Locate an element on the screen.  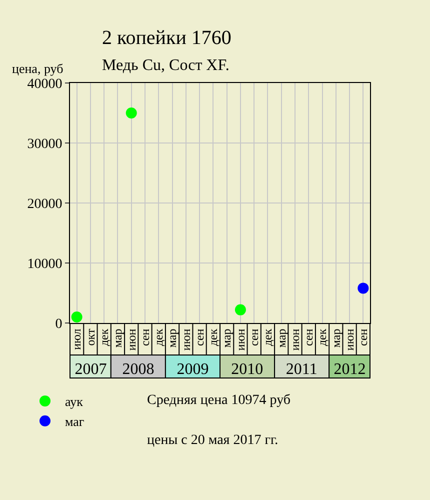
text: цены с 20 мая 2017 гг. is located at coordinates (212, 440).